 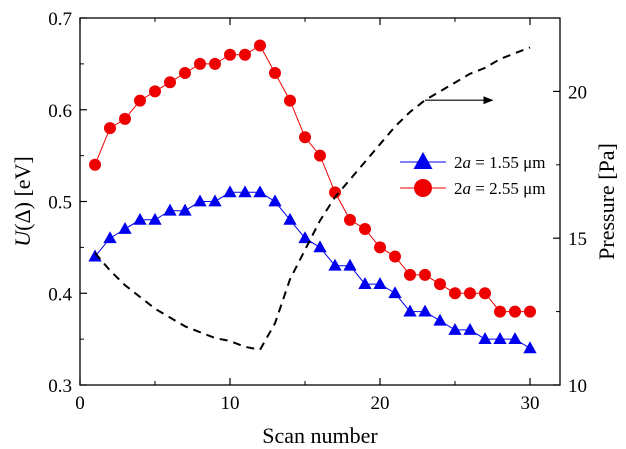 I want to click on x-tick-label: 20, so click(x=380, y=403).